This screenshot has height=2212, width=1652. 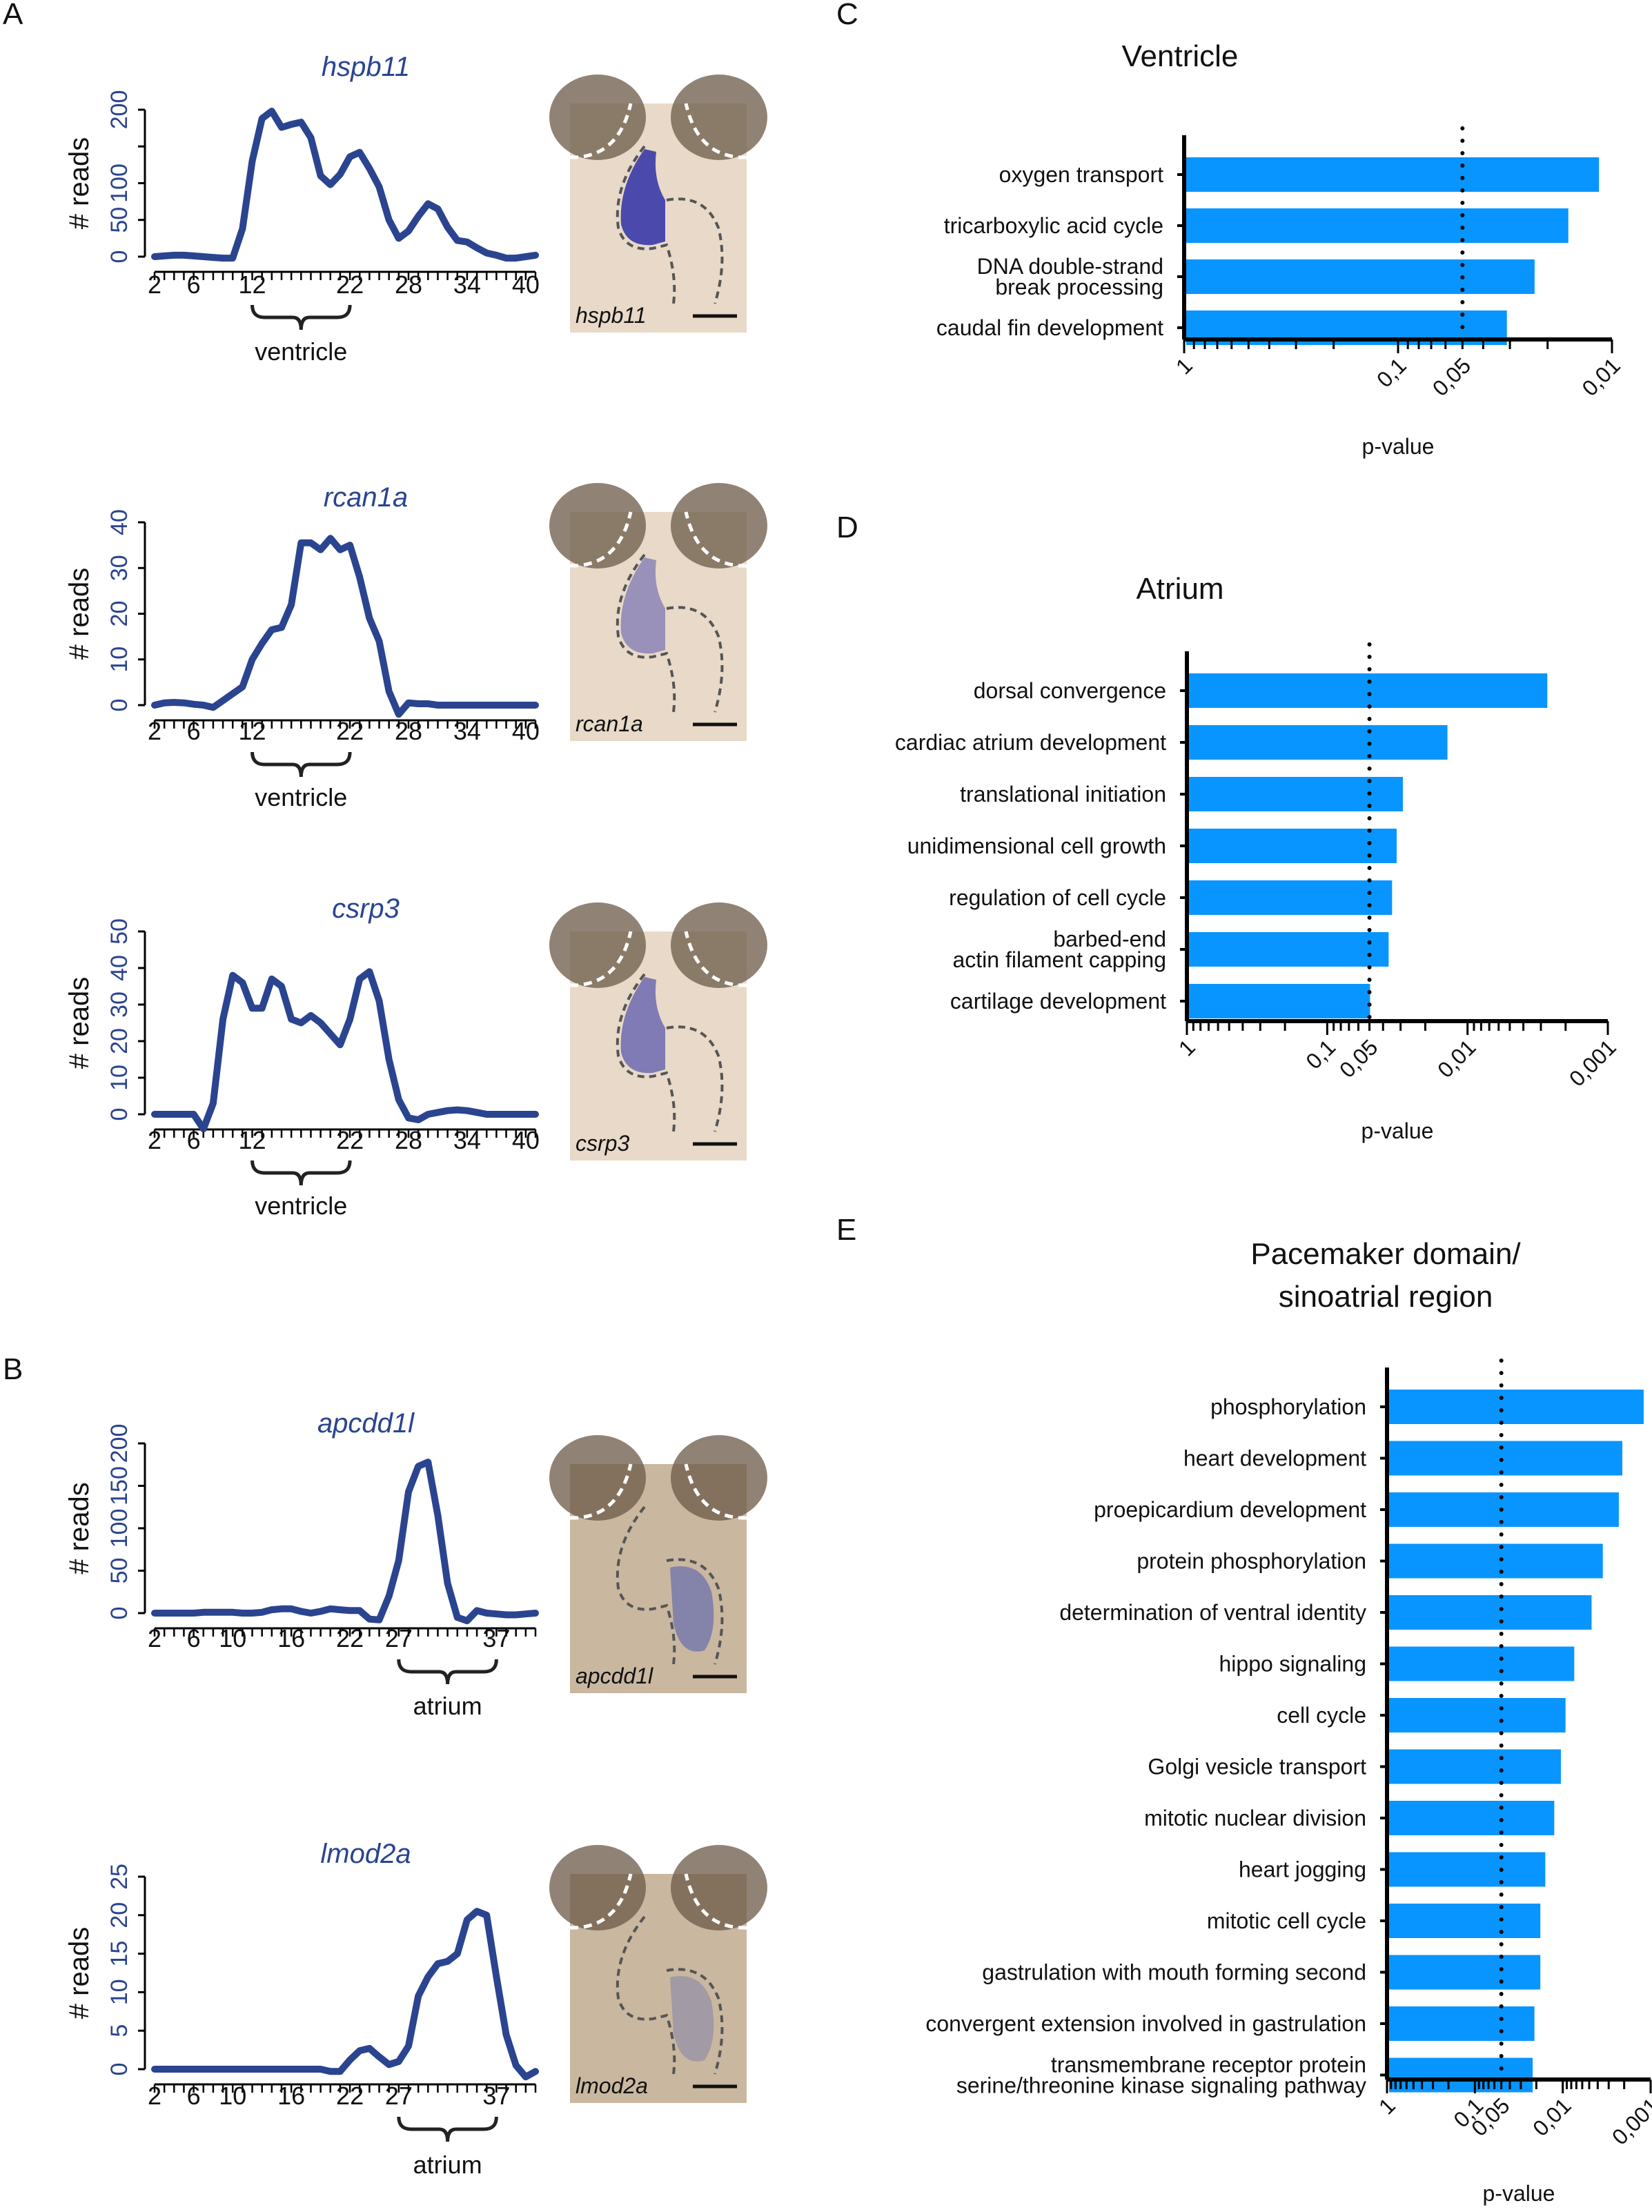 What do you see at coordinates (366, 1424) in the screenshot?
I see `chart-title: apcdd1l` at bounding box center [366, 1424].